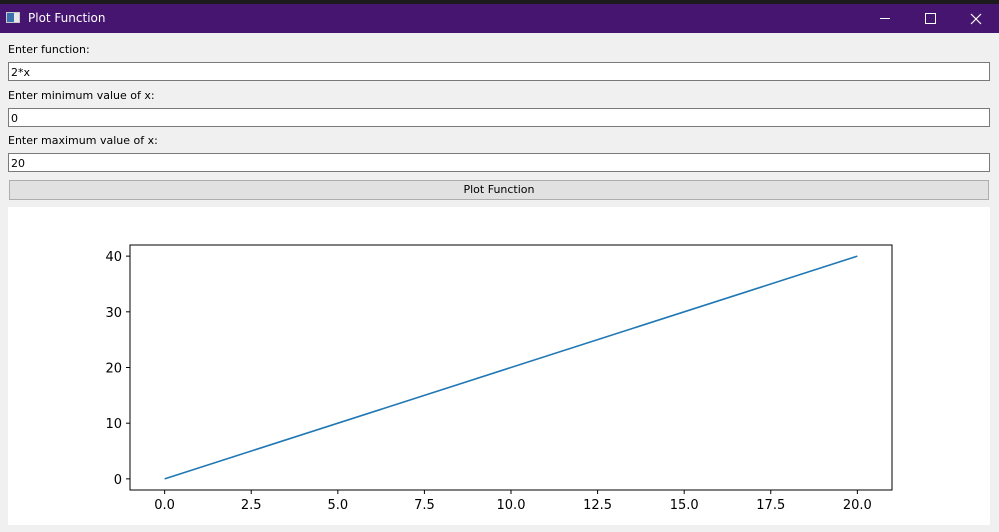 The height and width of the screenshot is (532, 999). I want to click on x-tick-label: 0.0, so click(164, 505).